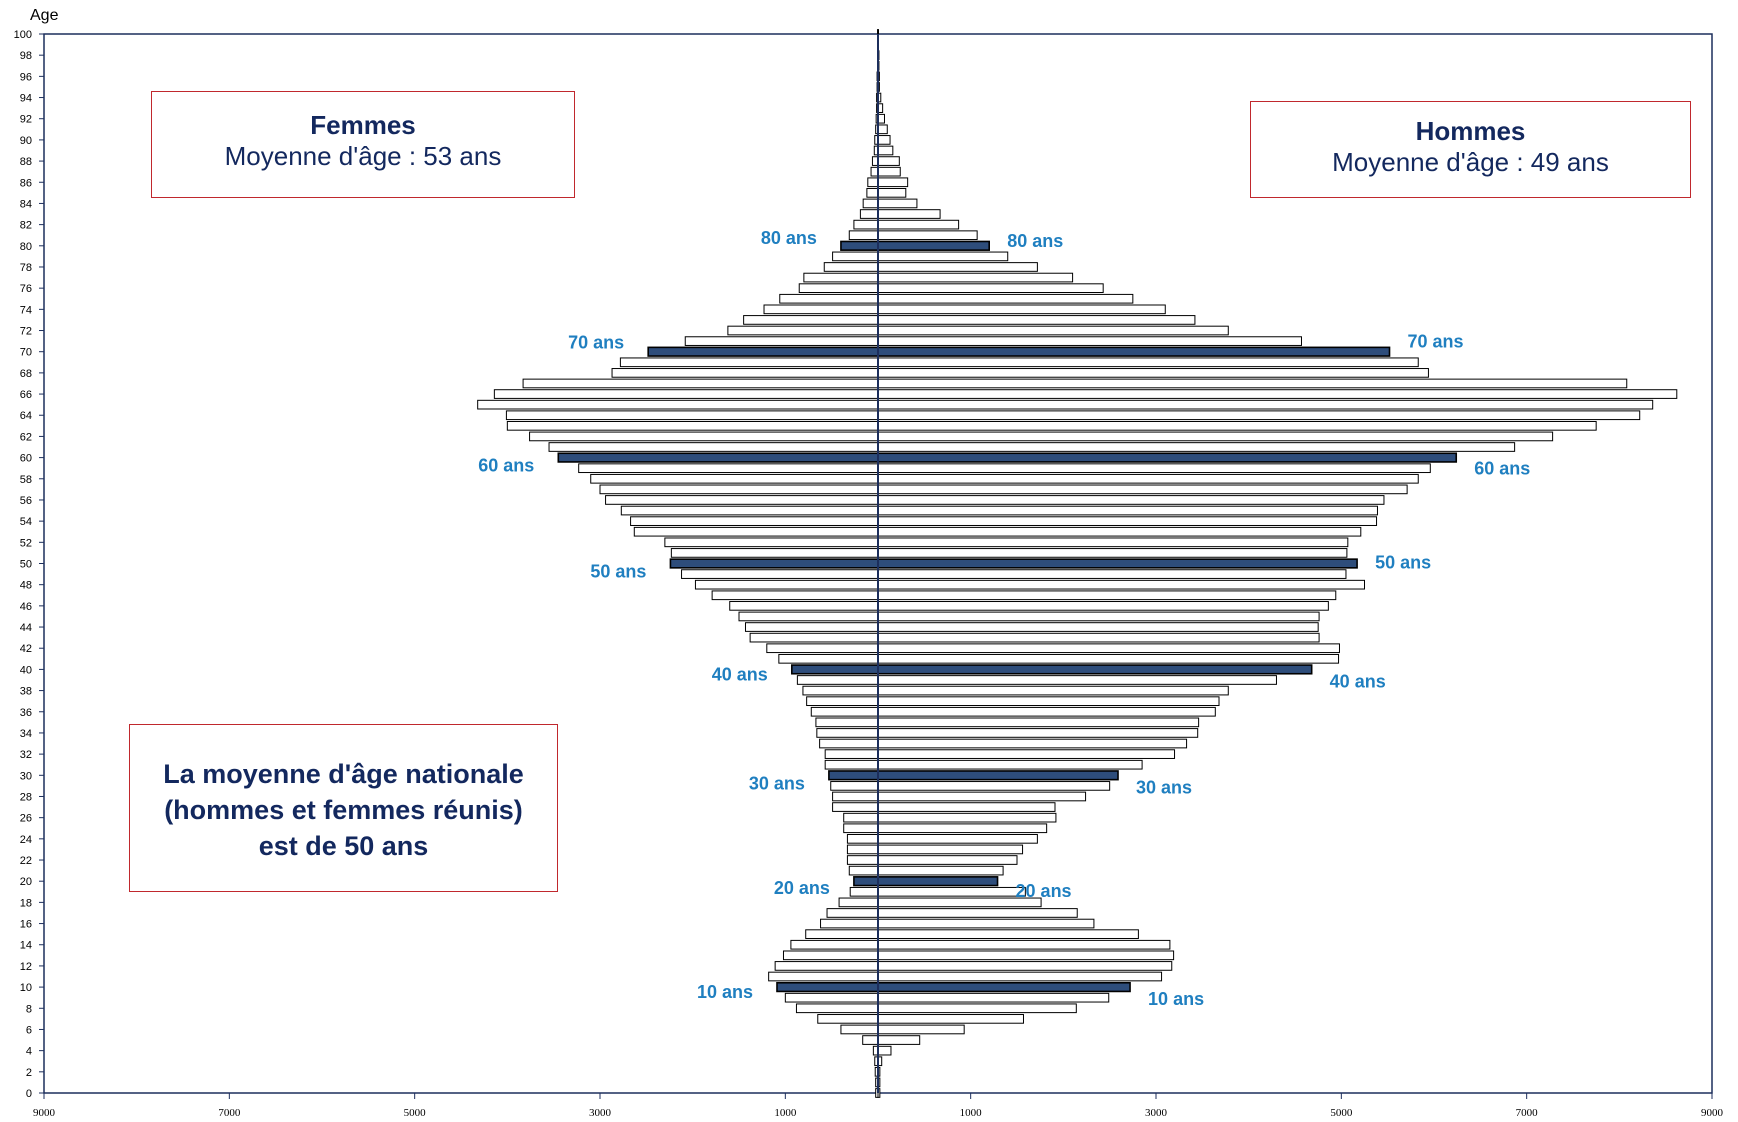 The height and width of the screenshot is (1122, 1738). I want to click on y-tick-label: 36, so click(26, 713).